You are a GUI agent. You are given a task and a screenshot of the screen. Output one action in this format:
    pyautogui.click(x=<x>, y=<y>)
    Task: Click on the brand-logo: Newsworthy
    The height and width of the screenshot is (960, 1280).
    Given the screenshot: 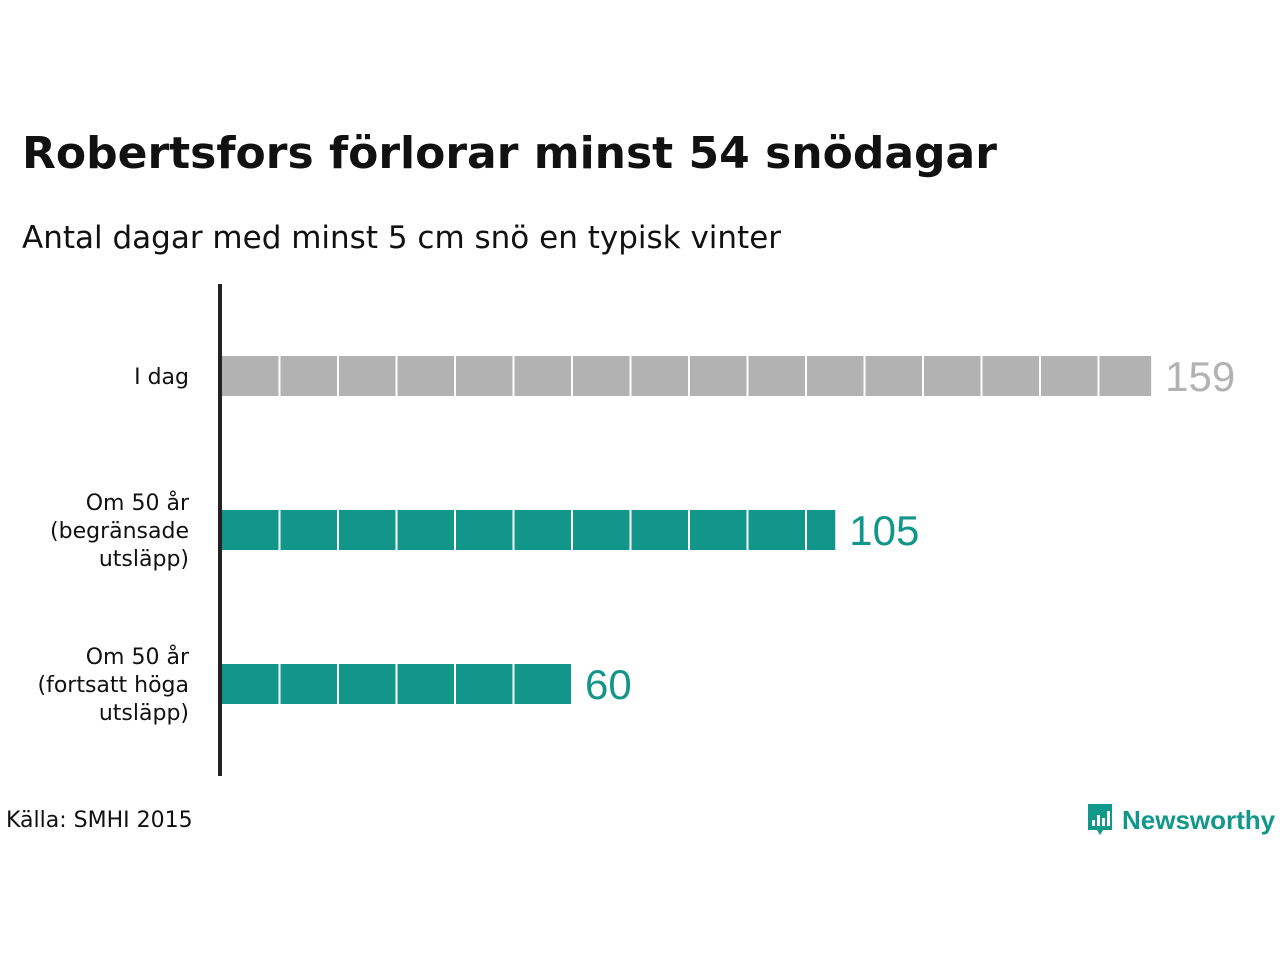 What is the action you would take?
    pyautogui.click(x=1180, y=820)
    